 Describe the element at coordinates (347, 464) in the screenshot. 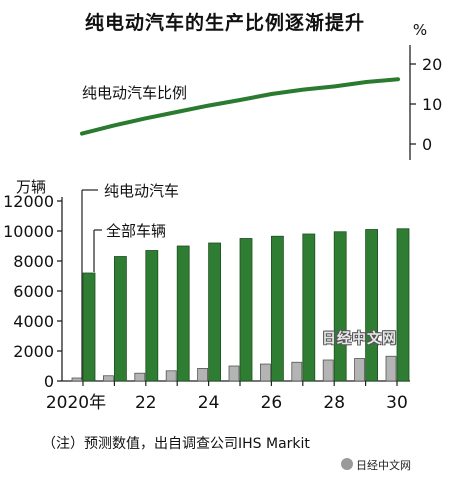

I see `wechat-icon` at that location.